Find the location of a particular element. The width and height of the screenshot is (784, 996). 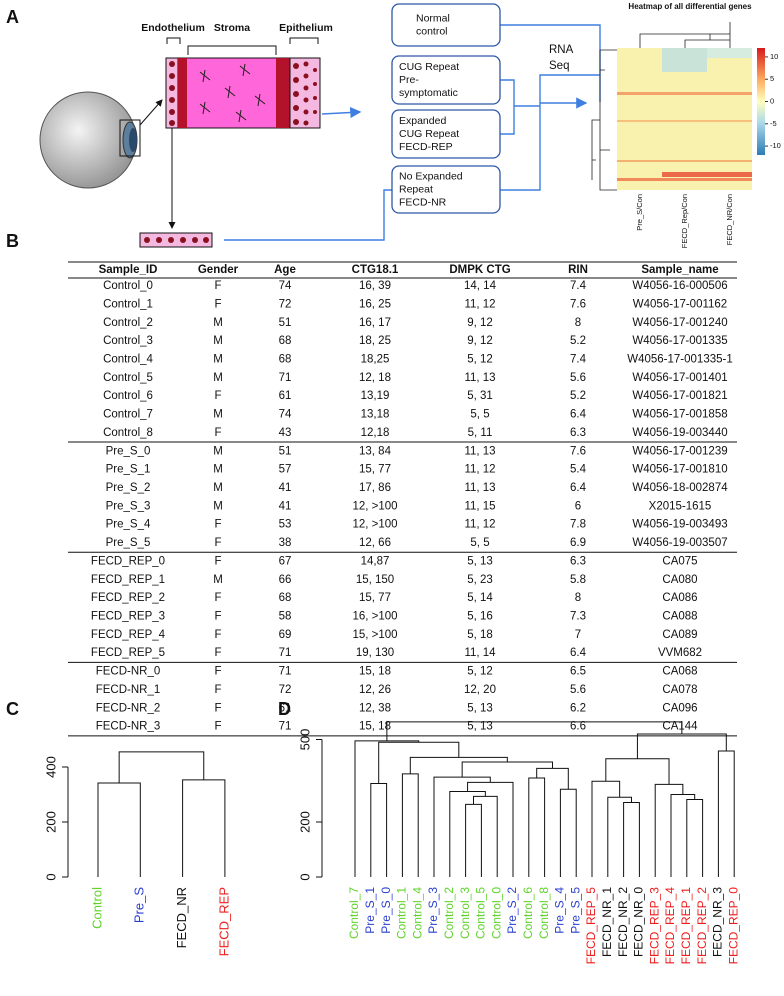

table-cell: W4056-17-001162 is located at coordinates (680, 304).